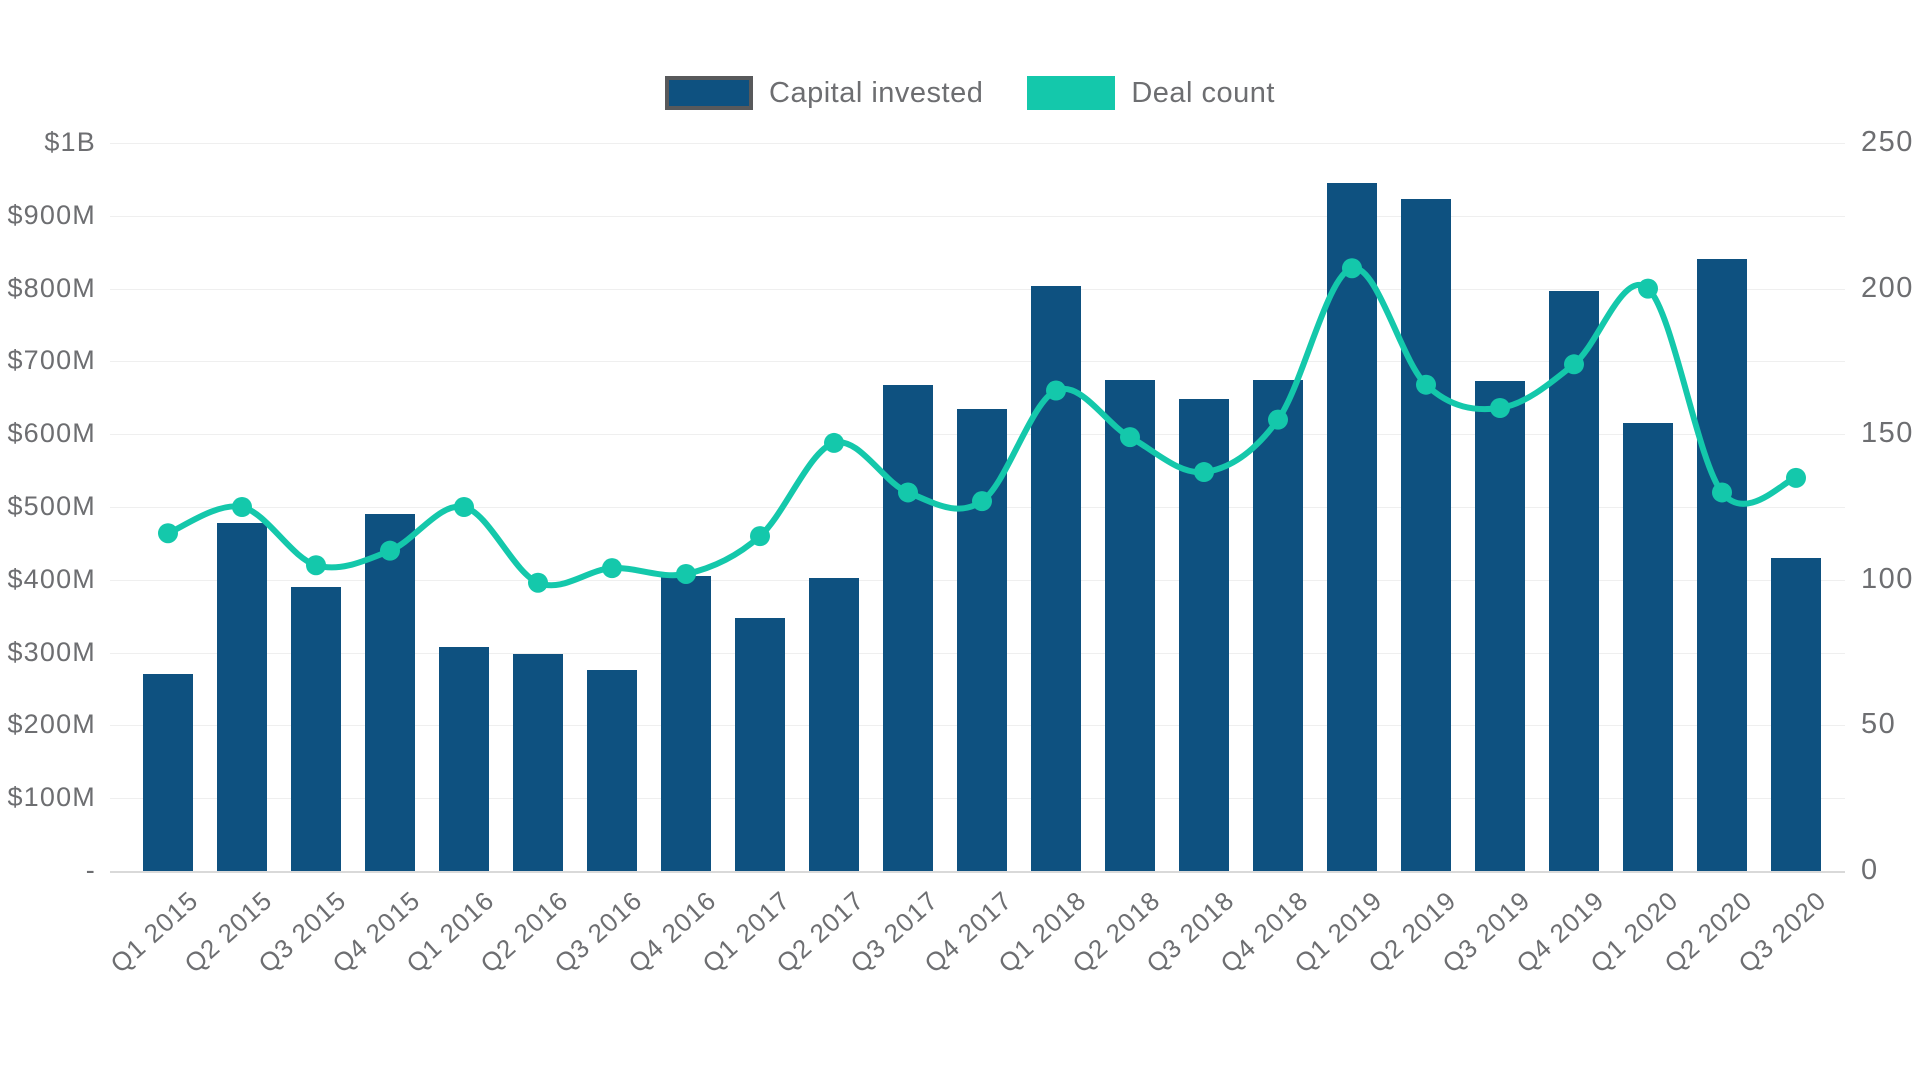 The width and height of the screenshot is (1920, 1080). Describe the element at coordinates (51, 214) in the screenshot. I see `left-axis-tick-900: $900M` at that location.